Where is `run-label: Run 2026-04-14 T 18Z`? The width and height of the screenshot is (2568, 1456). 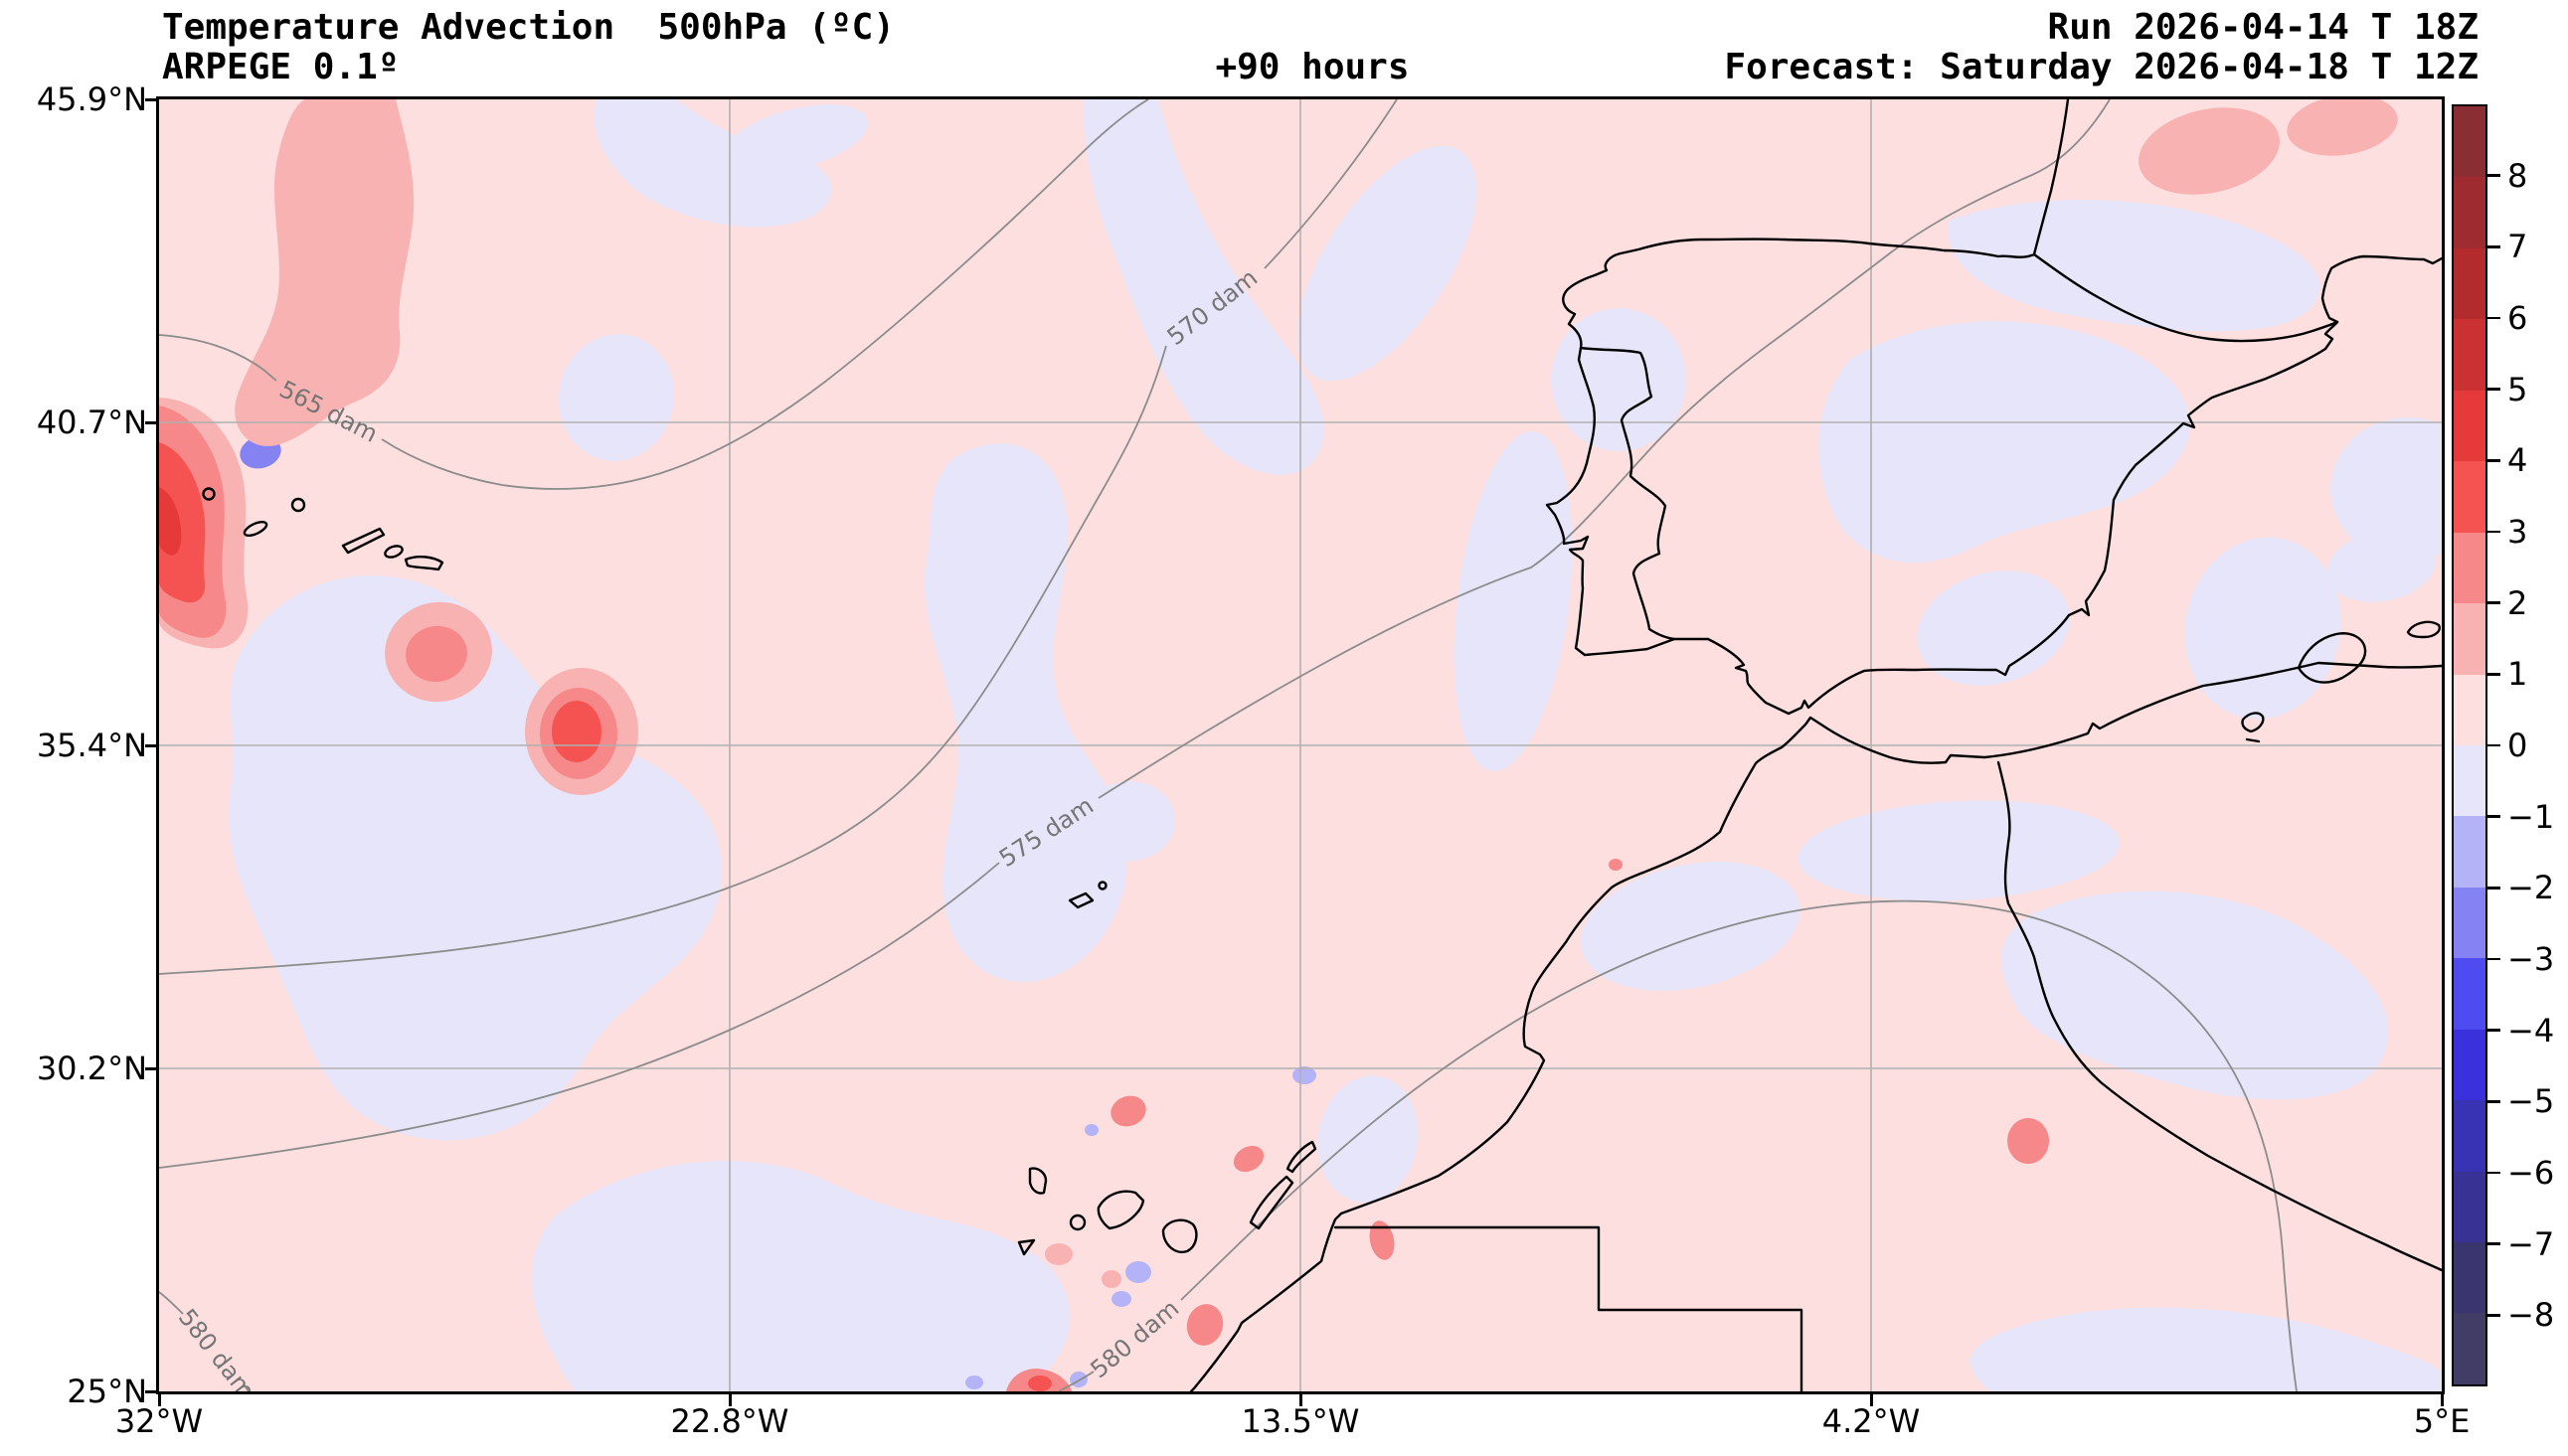
run-label: Run 2026-04-14 T 18Z is located at coordinates (2263, 27).